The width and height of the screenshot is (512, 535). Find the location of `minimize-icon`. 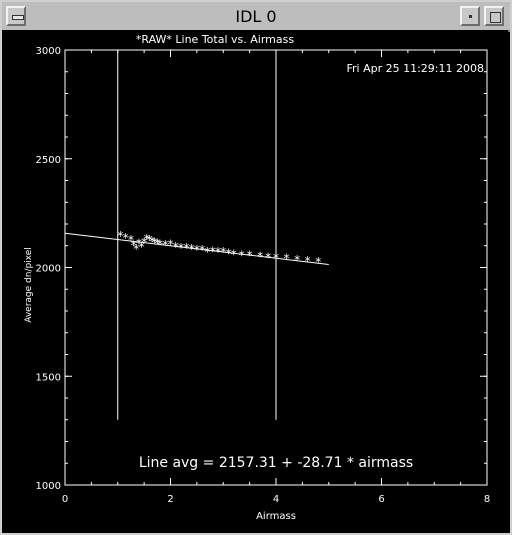

minimize-icon is located at coordinates (470, 16).